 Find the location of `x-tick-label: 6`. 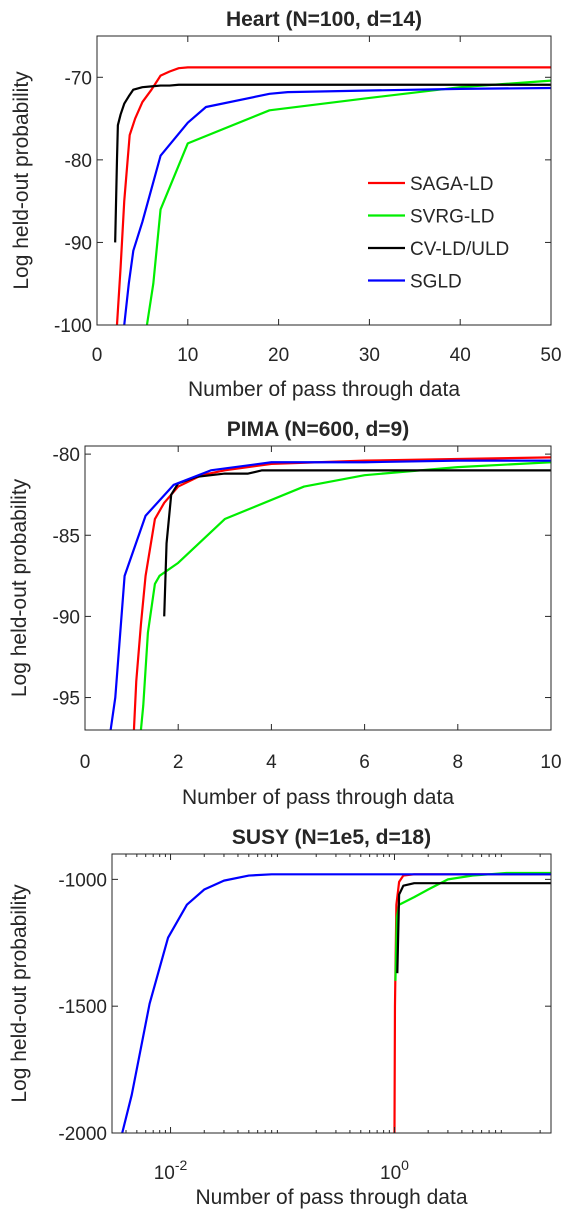

x-tick-label: 6 is located at coordinates (364, 762).